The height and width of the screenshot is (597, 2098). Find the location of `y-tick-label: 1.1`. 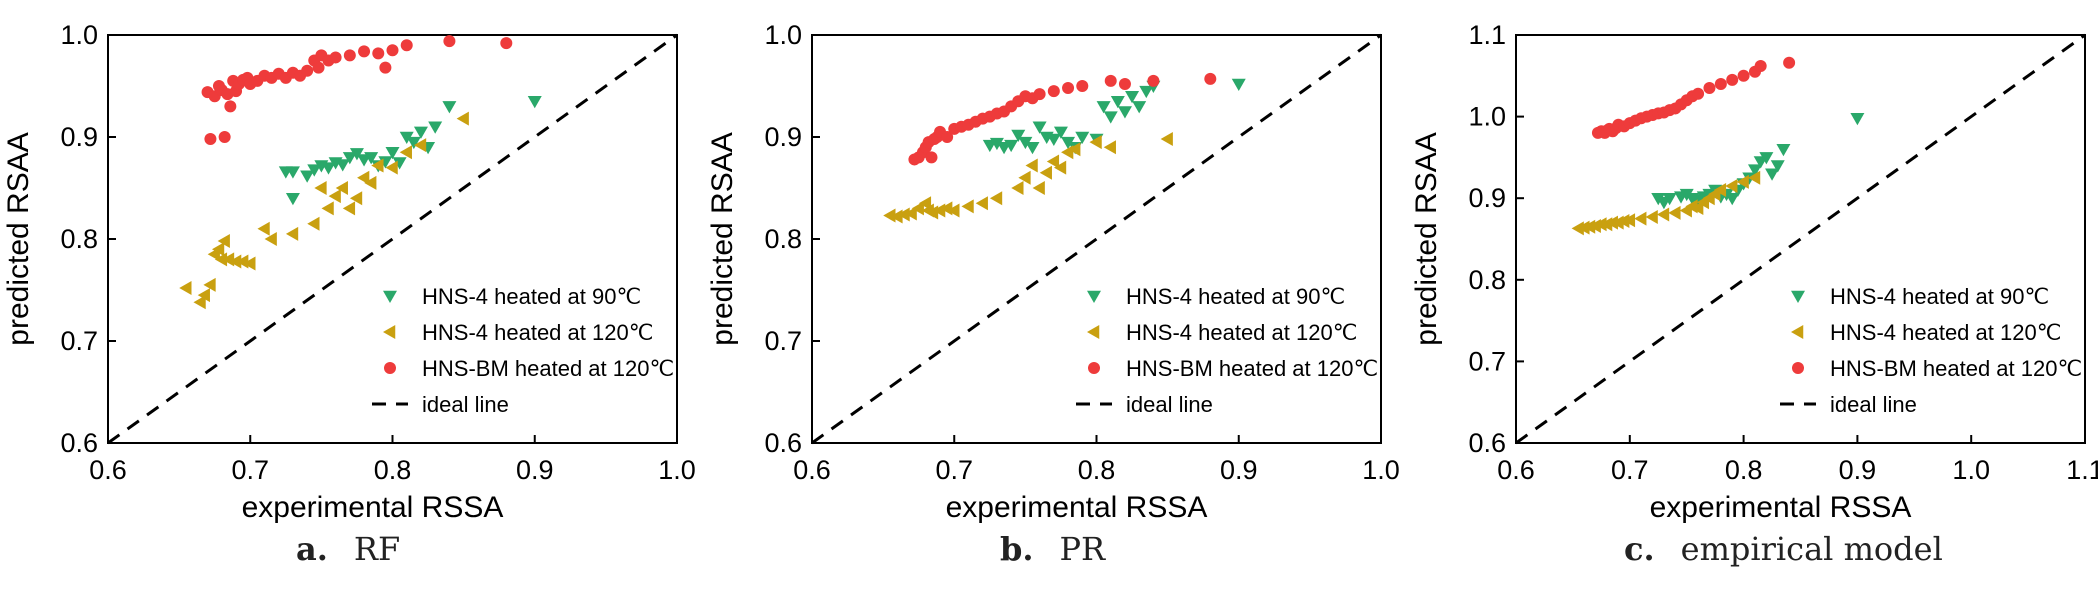

y-tick-label: 1.1 is located at coordinates (1487, 35).